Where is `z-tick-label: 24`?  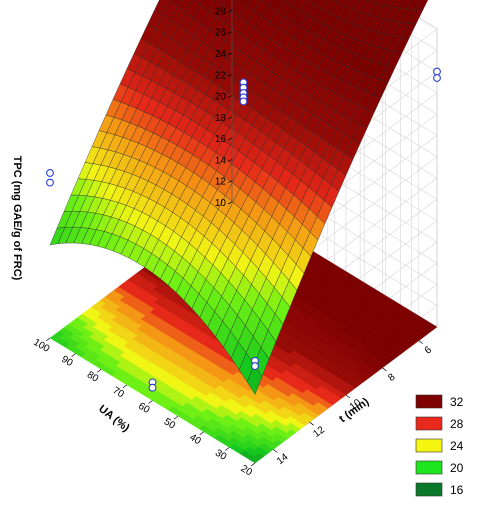
z-tick-label: 24 is located at coordinates (221, 54).